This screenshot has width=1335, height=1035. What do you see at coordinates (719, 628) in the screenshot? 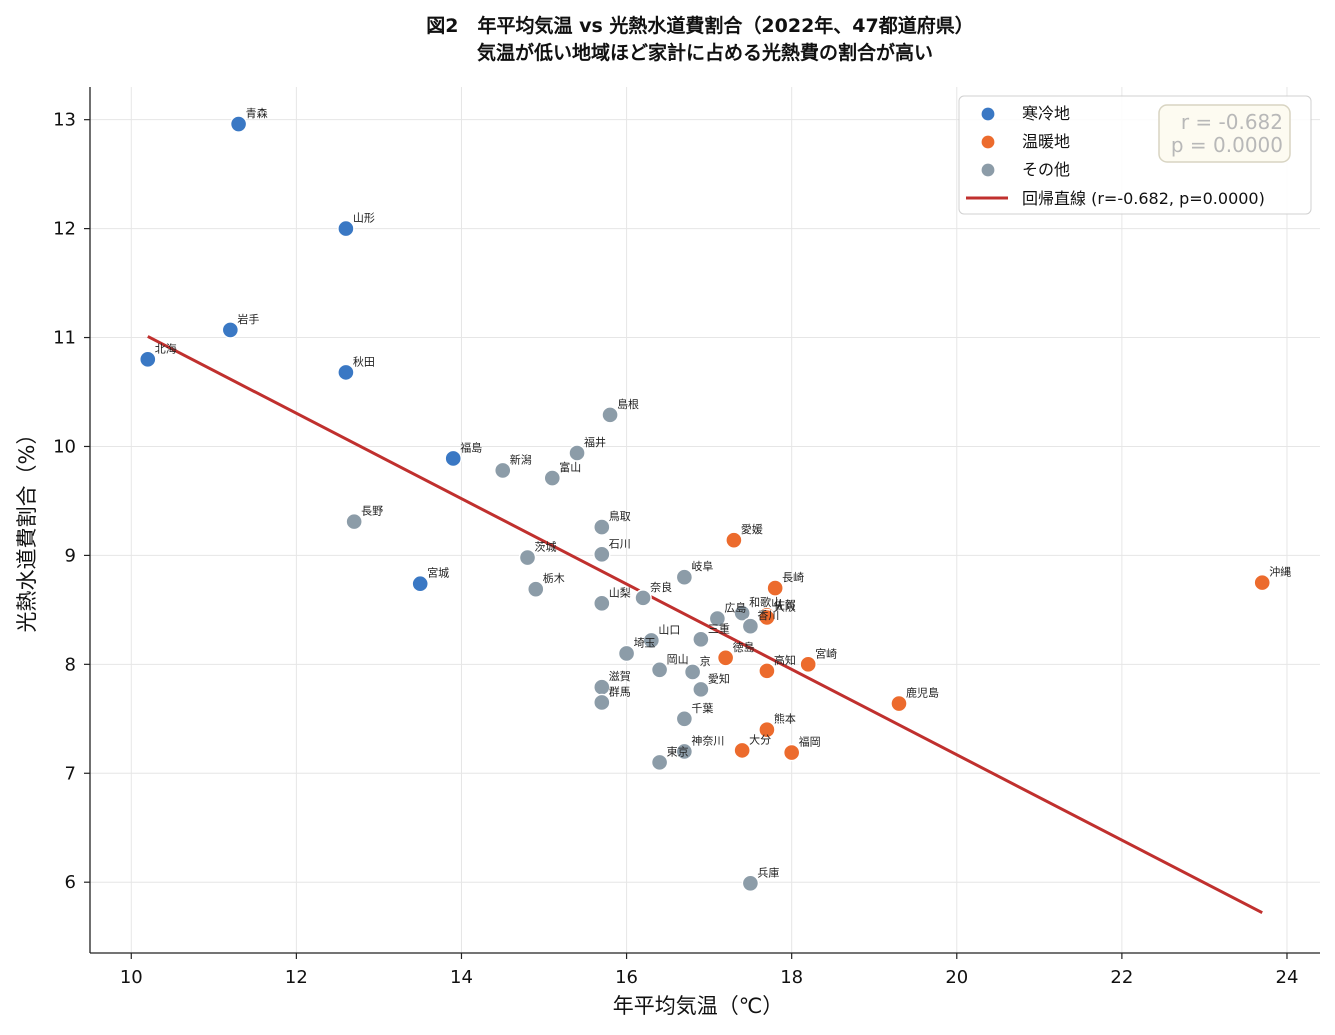
I see `point-label: 三重` at bounding box center [719, 628].